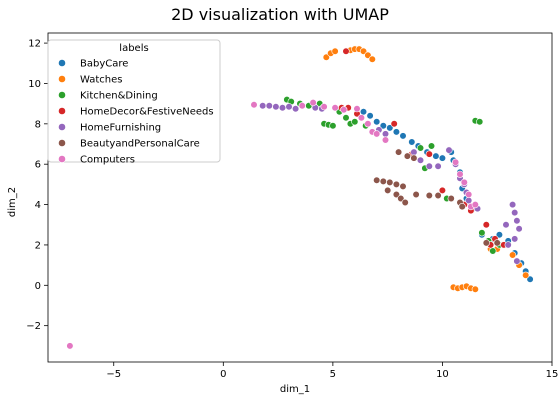 The width and height of the screenshot is (558, 400). I want to click on x-axis-label: dim_1, so click(295, 389).